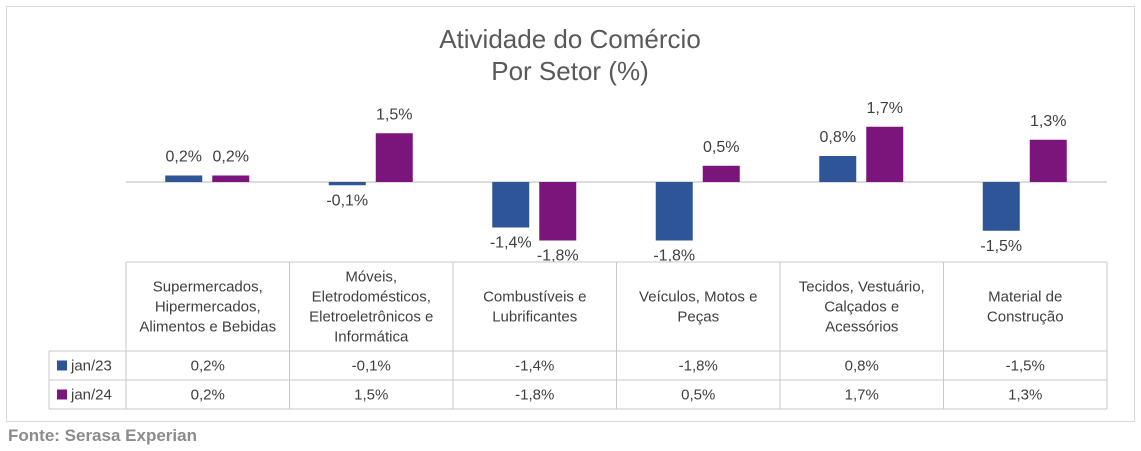  I want to click on table-value: 0,5%, so click(698, 395).